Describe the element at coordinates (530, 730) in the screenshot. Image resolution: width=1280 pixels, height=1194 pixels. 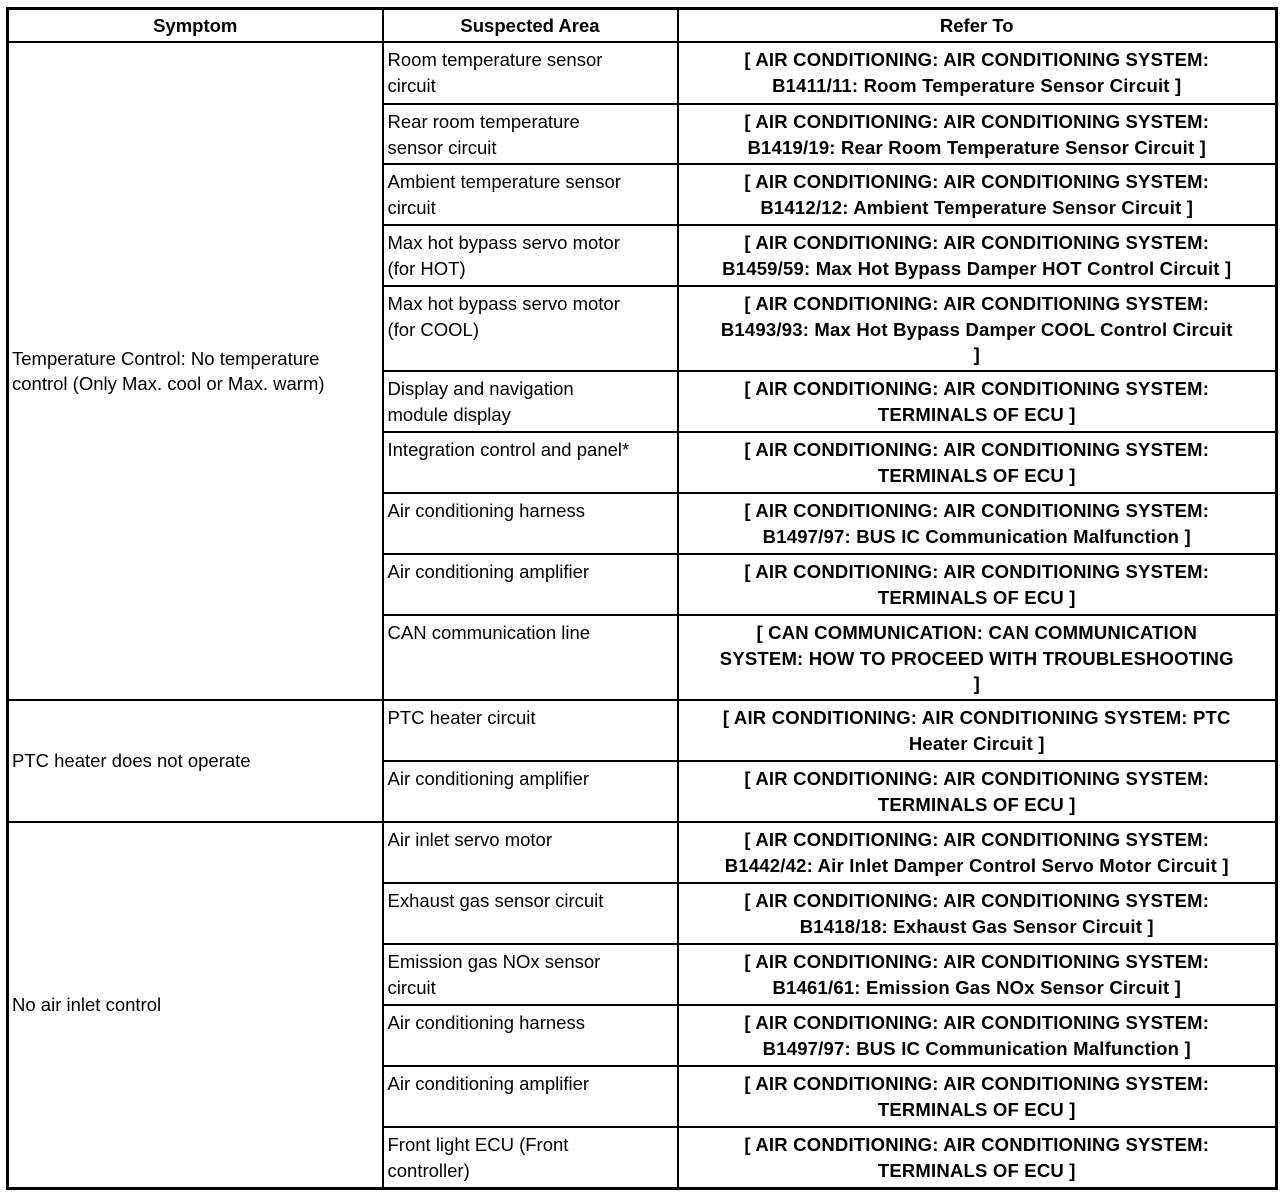
I see `suspected-area-cell: PTC heater circuit` at that location.